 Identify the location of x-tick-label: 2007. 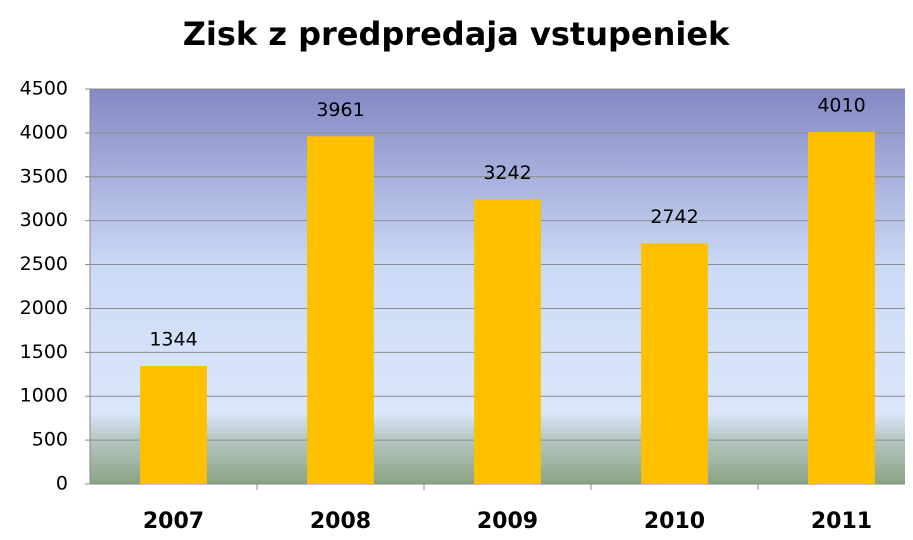
(173, 521).